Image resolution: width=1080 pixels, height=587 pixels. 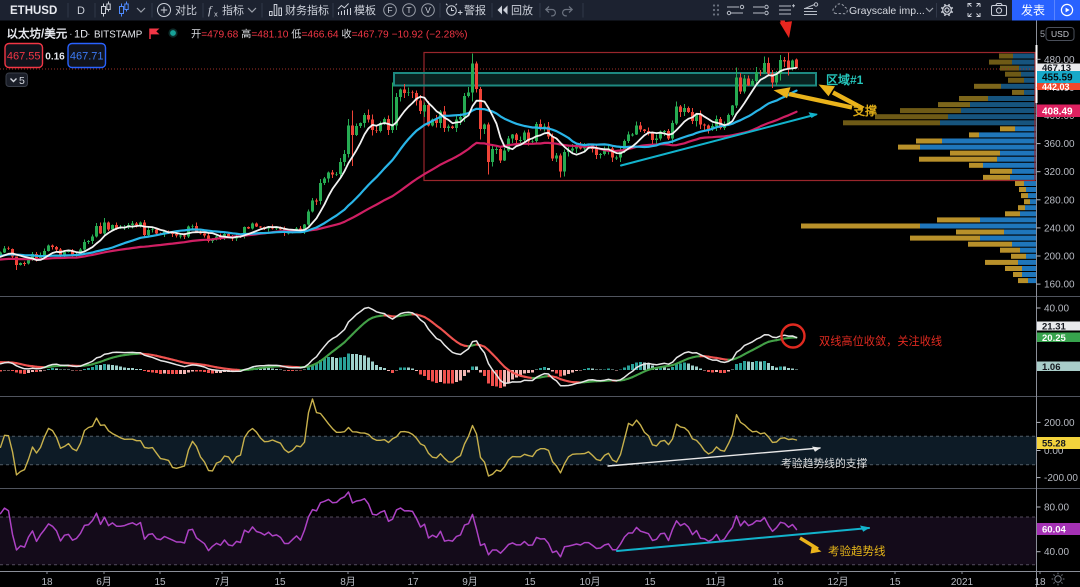 I want to click on svg-text: 双线高位收敛，关注收线, so click(x=880, y=341).